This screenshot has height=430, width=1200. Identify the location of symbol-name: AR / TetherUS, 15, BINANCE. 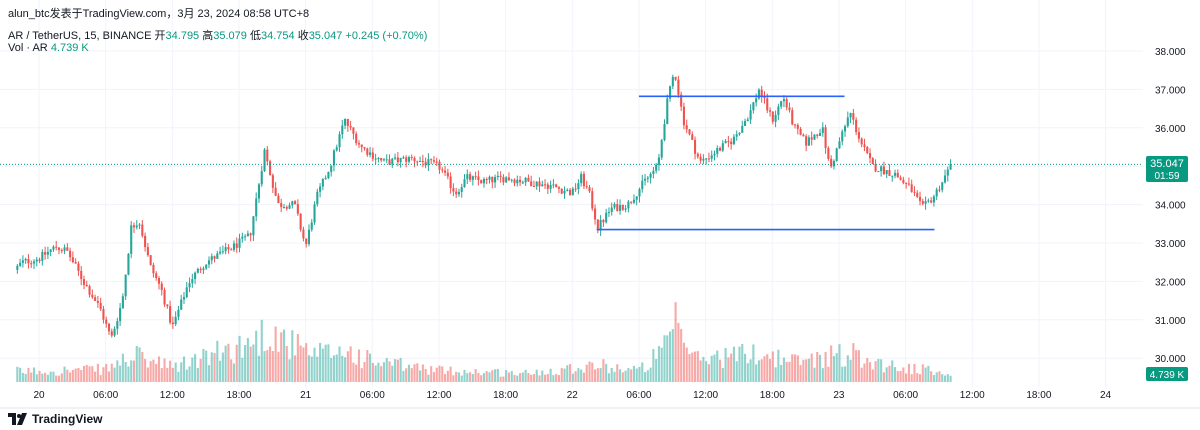
(80, 36).